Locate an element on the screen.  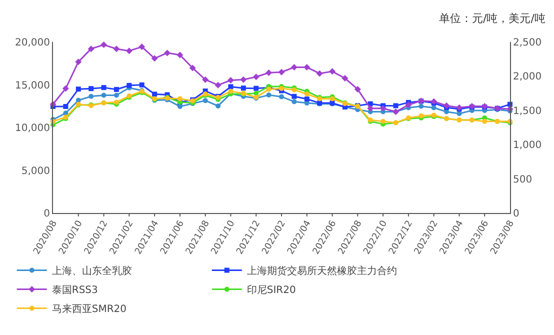
y-tick-label: 20,000 is located at coordinates (32, 43).